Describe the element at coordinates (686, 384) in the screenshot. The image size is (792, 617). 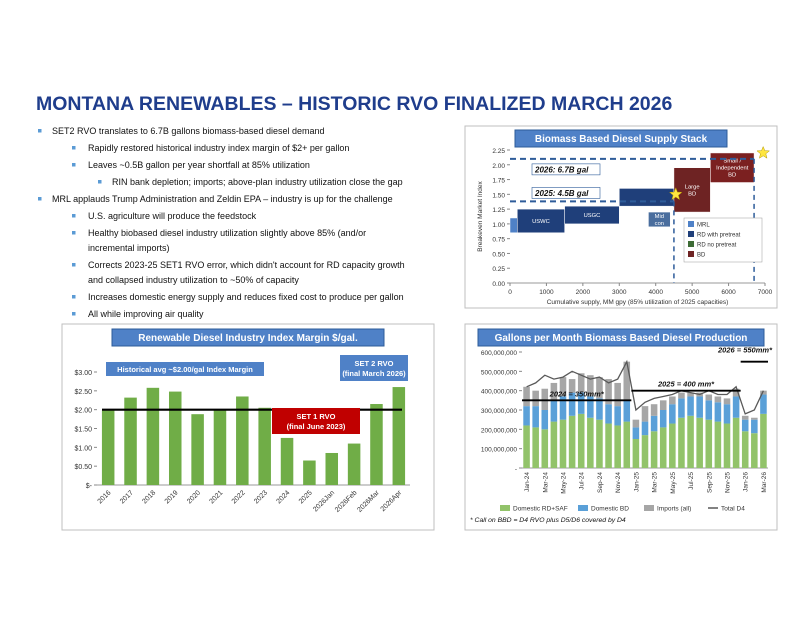
I see `target-label: 2025 = 400 mm*` at that location.